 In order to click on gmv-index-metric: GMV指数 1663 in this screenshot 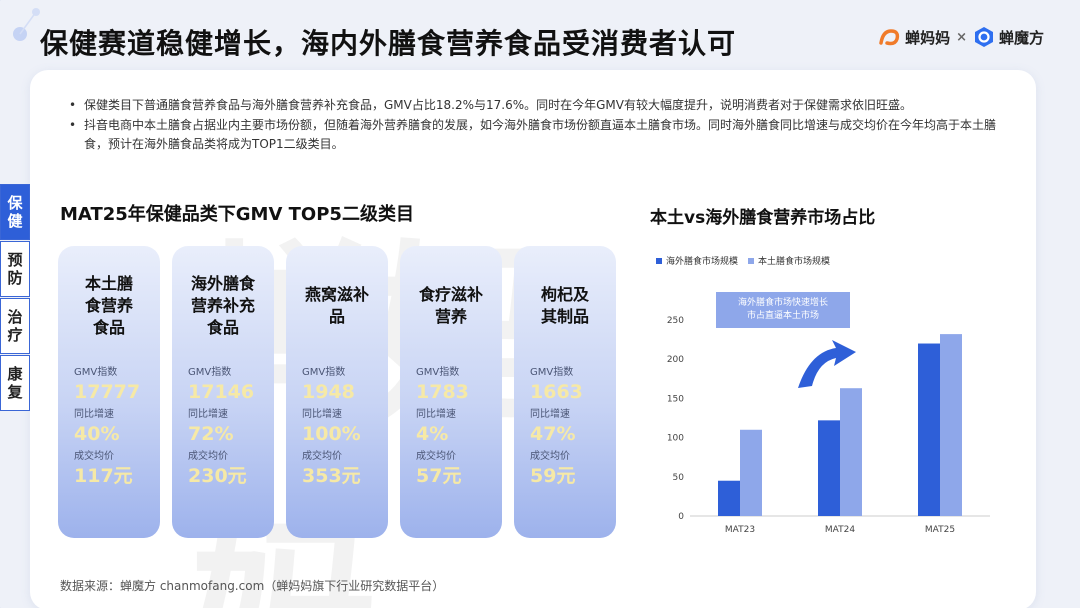, I will do `click(568, 385)`.